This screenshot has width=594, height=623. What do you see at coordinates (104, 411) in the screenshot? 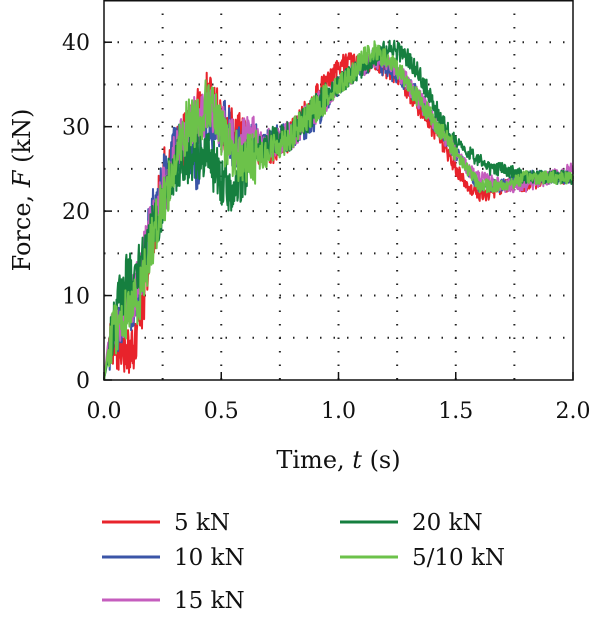
I see `x-tick-label: 0.0` at bounding box center [104, 411].